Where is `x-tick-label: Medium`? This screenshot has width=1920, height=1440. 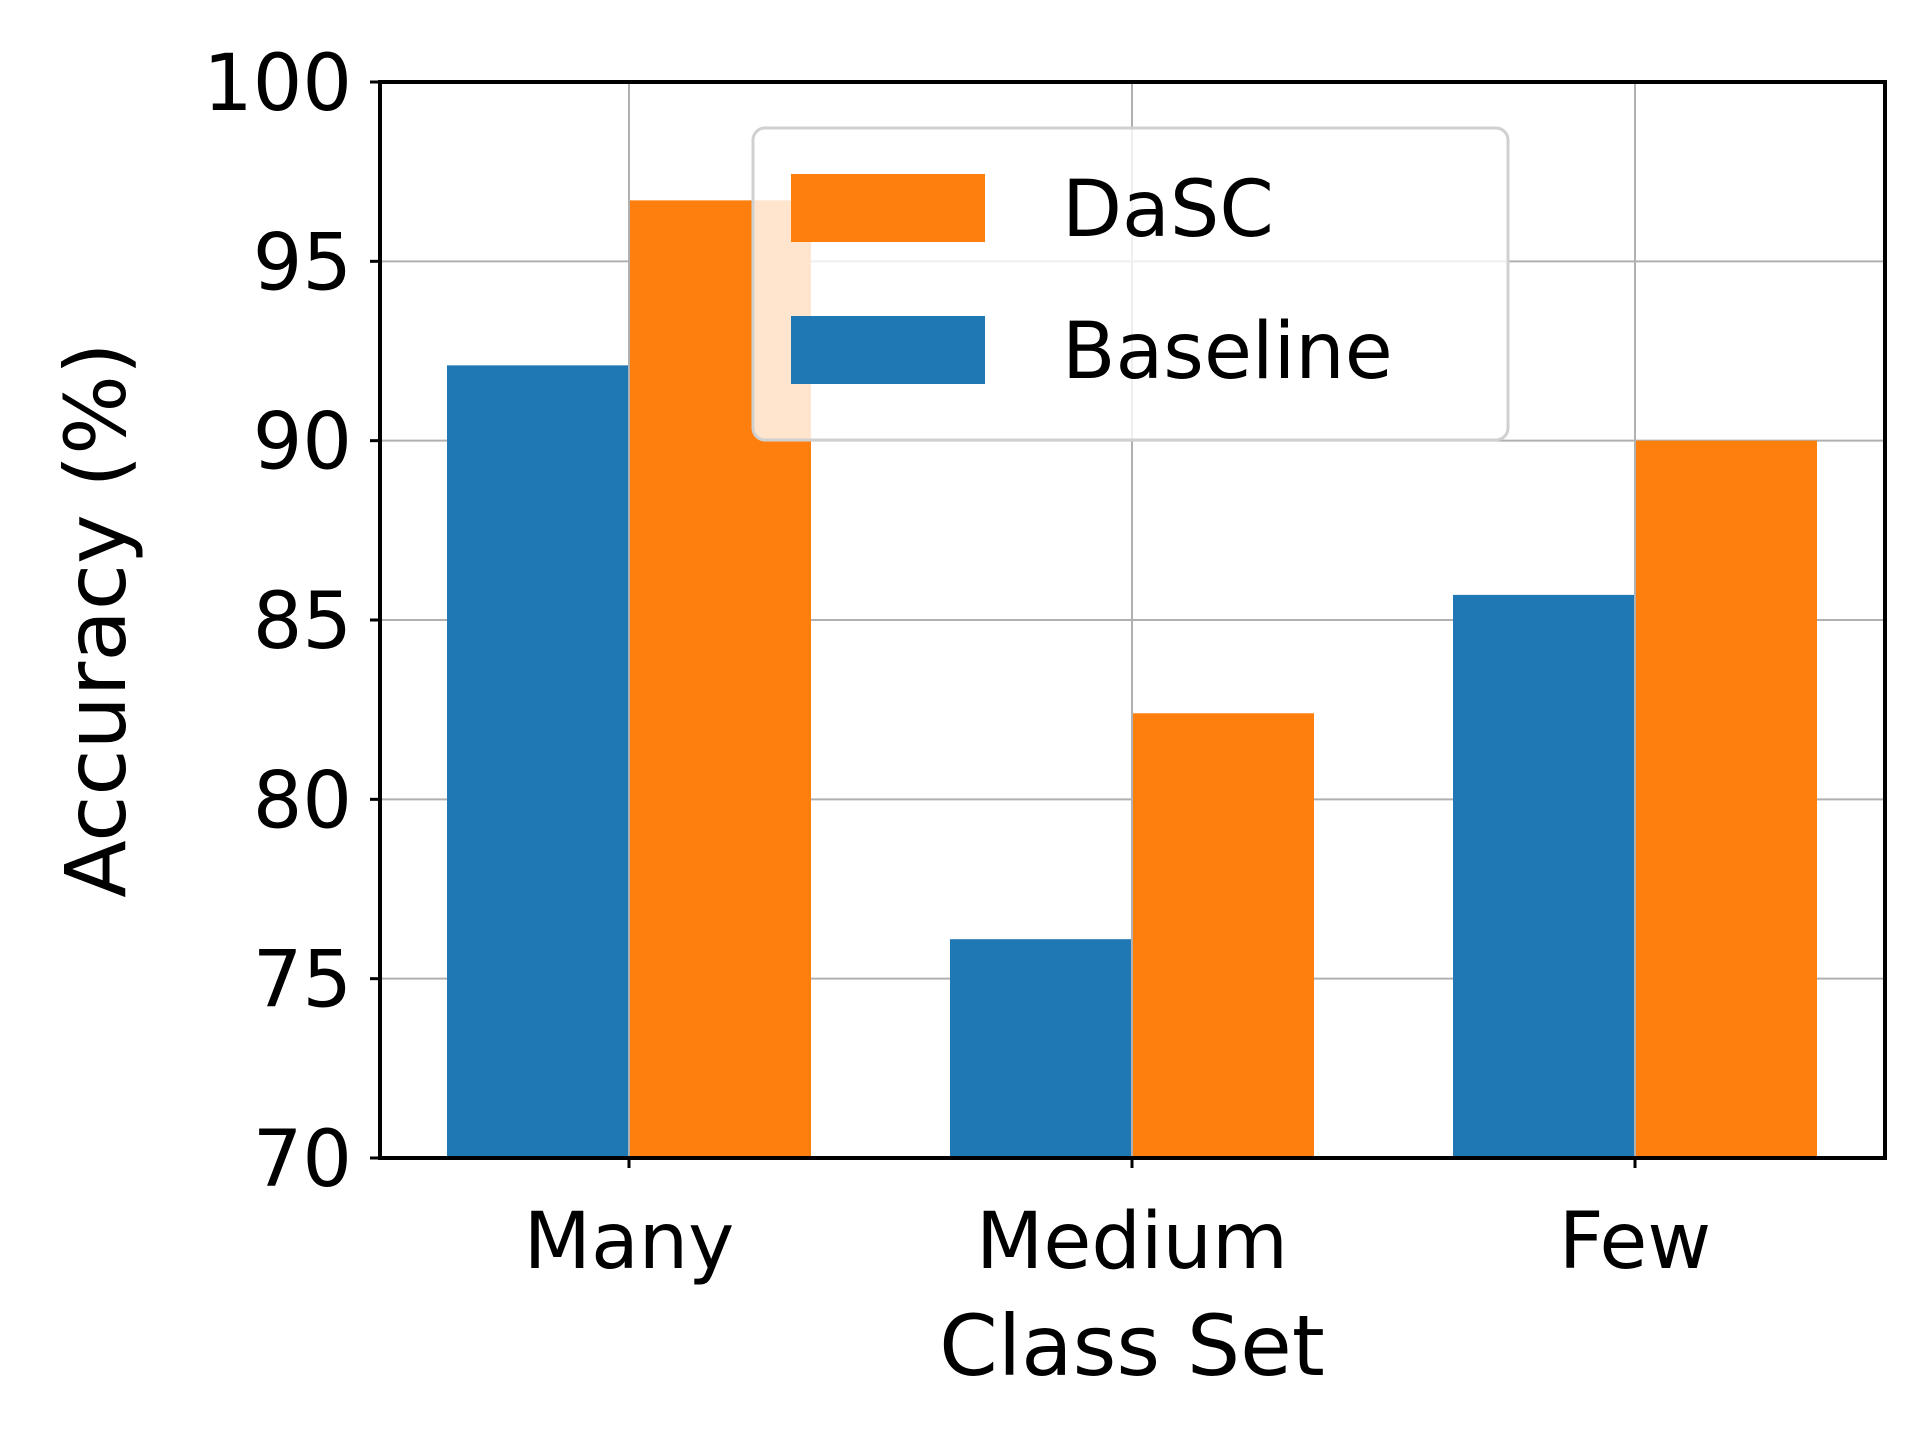 x-tick-label: Medium is located at coordinates (1132, 1242).